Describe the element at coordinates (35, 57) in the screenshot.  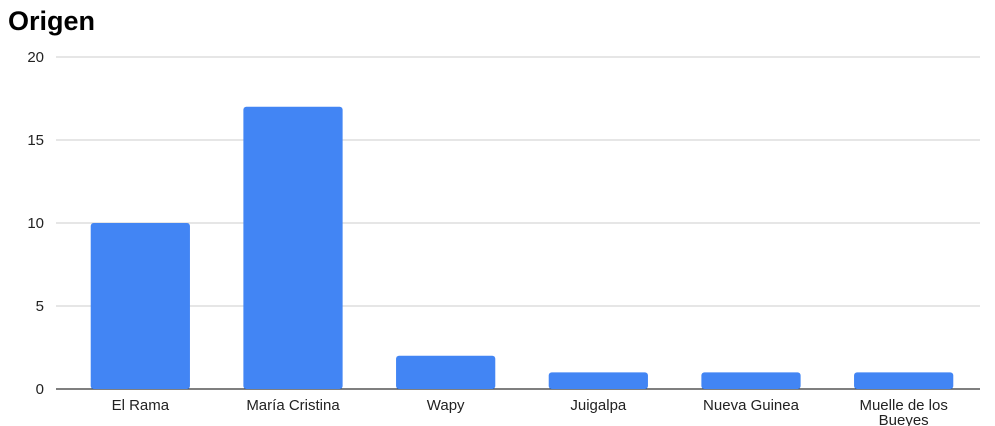
I see `y-tick-label: 20` at that location.